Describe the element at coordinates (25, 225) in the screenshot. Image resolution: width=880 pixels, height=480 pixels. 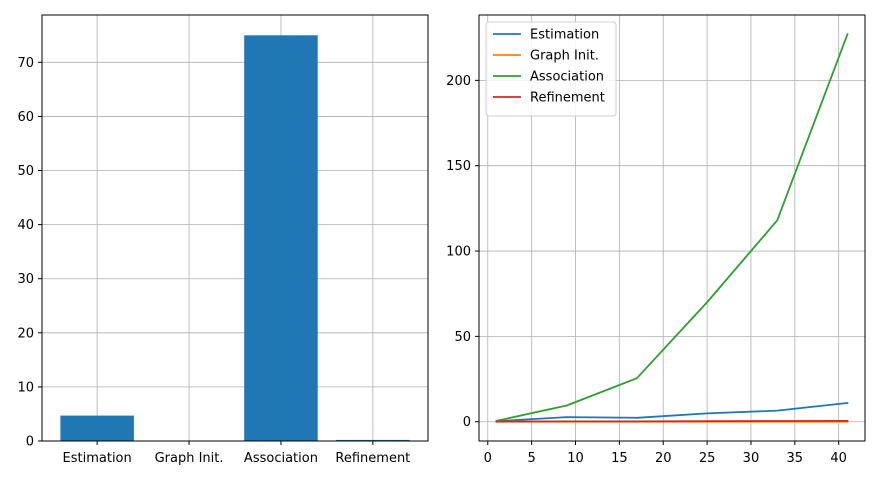
I see `bar-y-tick-label: 40` at that location.